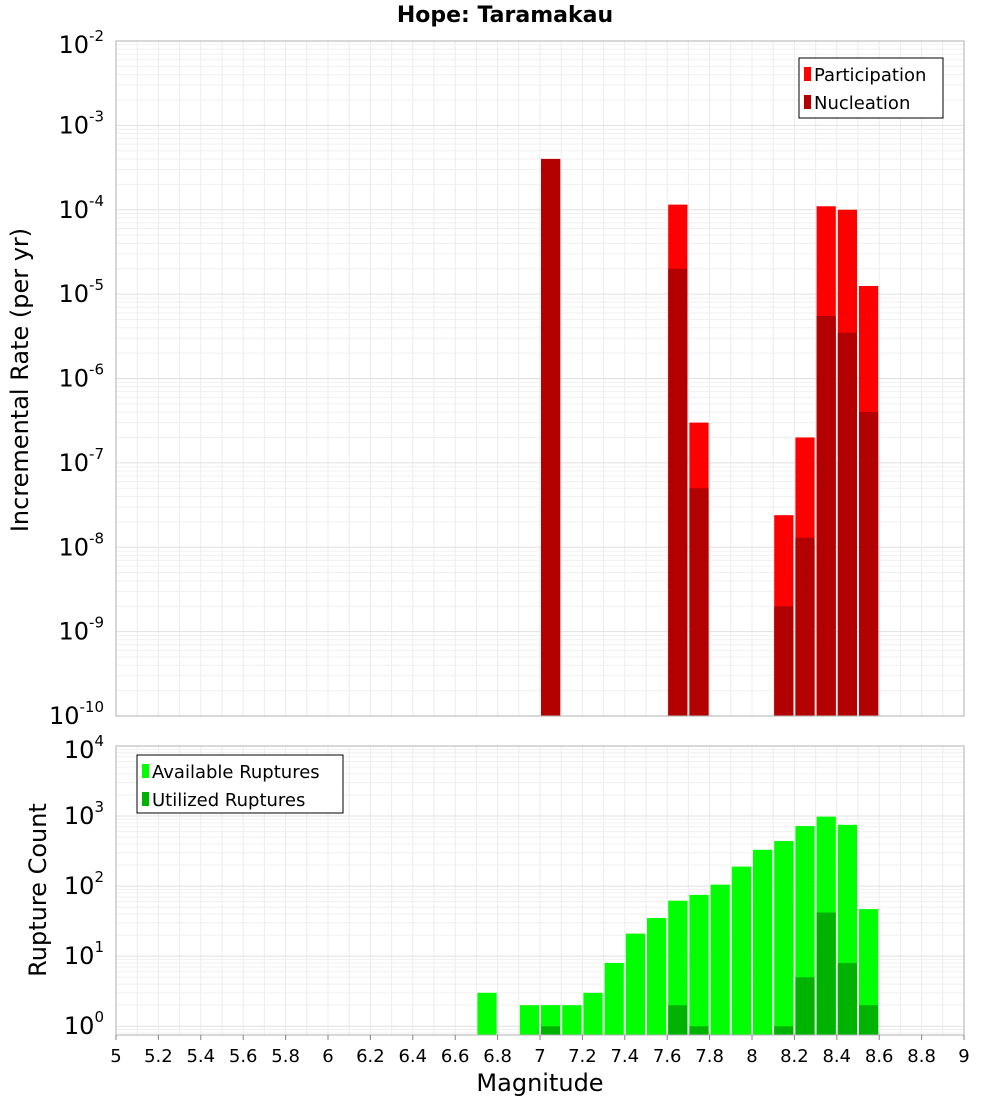 The image size is (1000, 1100). Describe the element at coordinates (870, 75) in the screenshot. I see `rate-legend-label: Participation` at that location.